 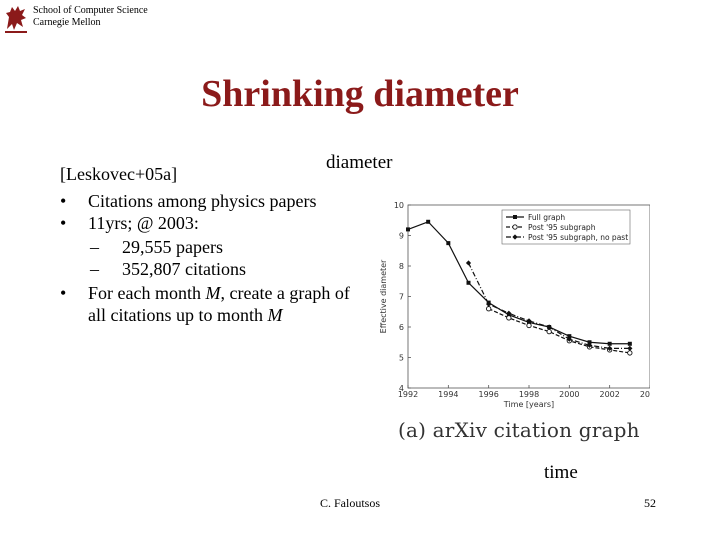 I want to click on bullet-item: • Citations among physics papers, so click(x=205, y=201).